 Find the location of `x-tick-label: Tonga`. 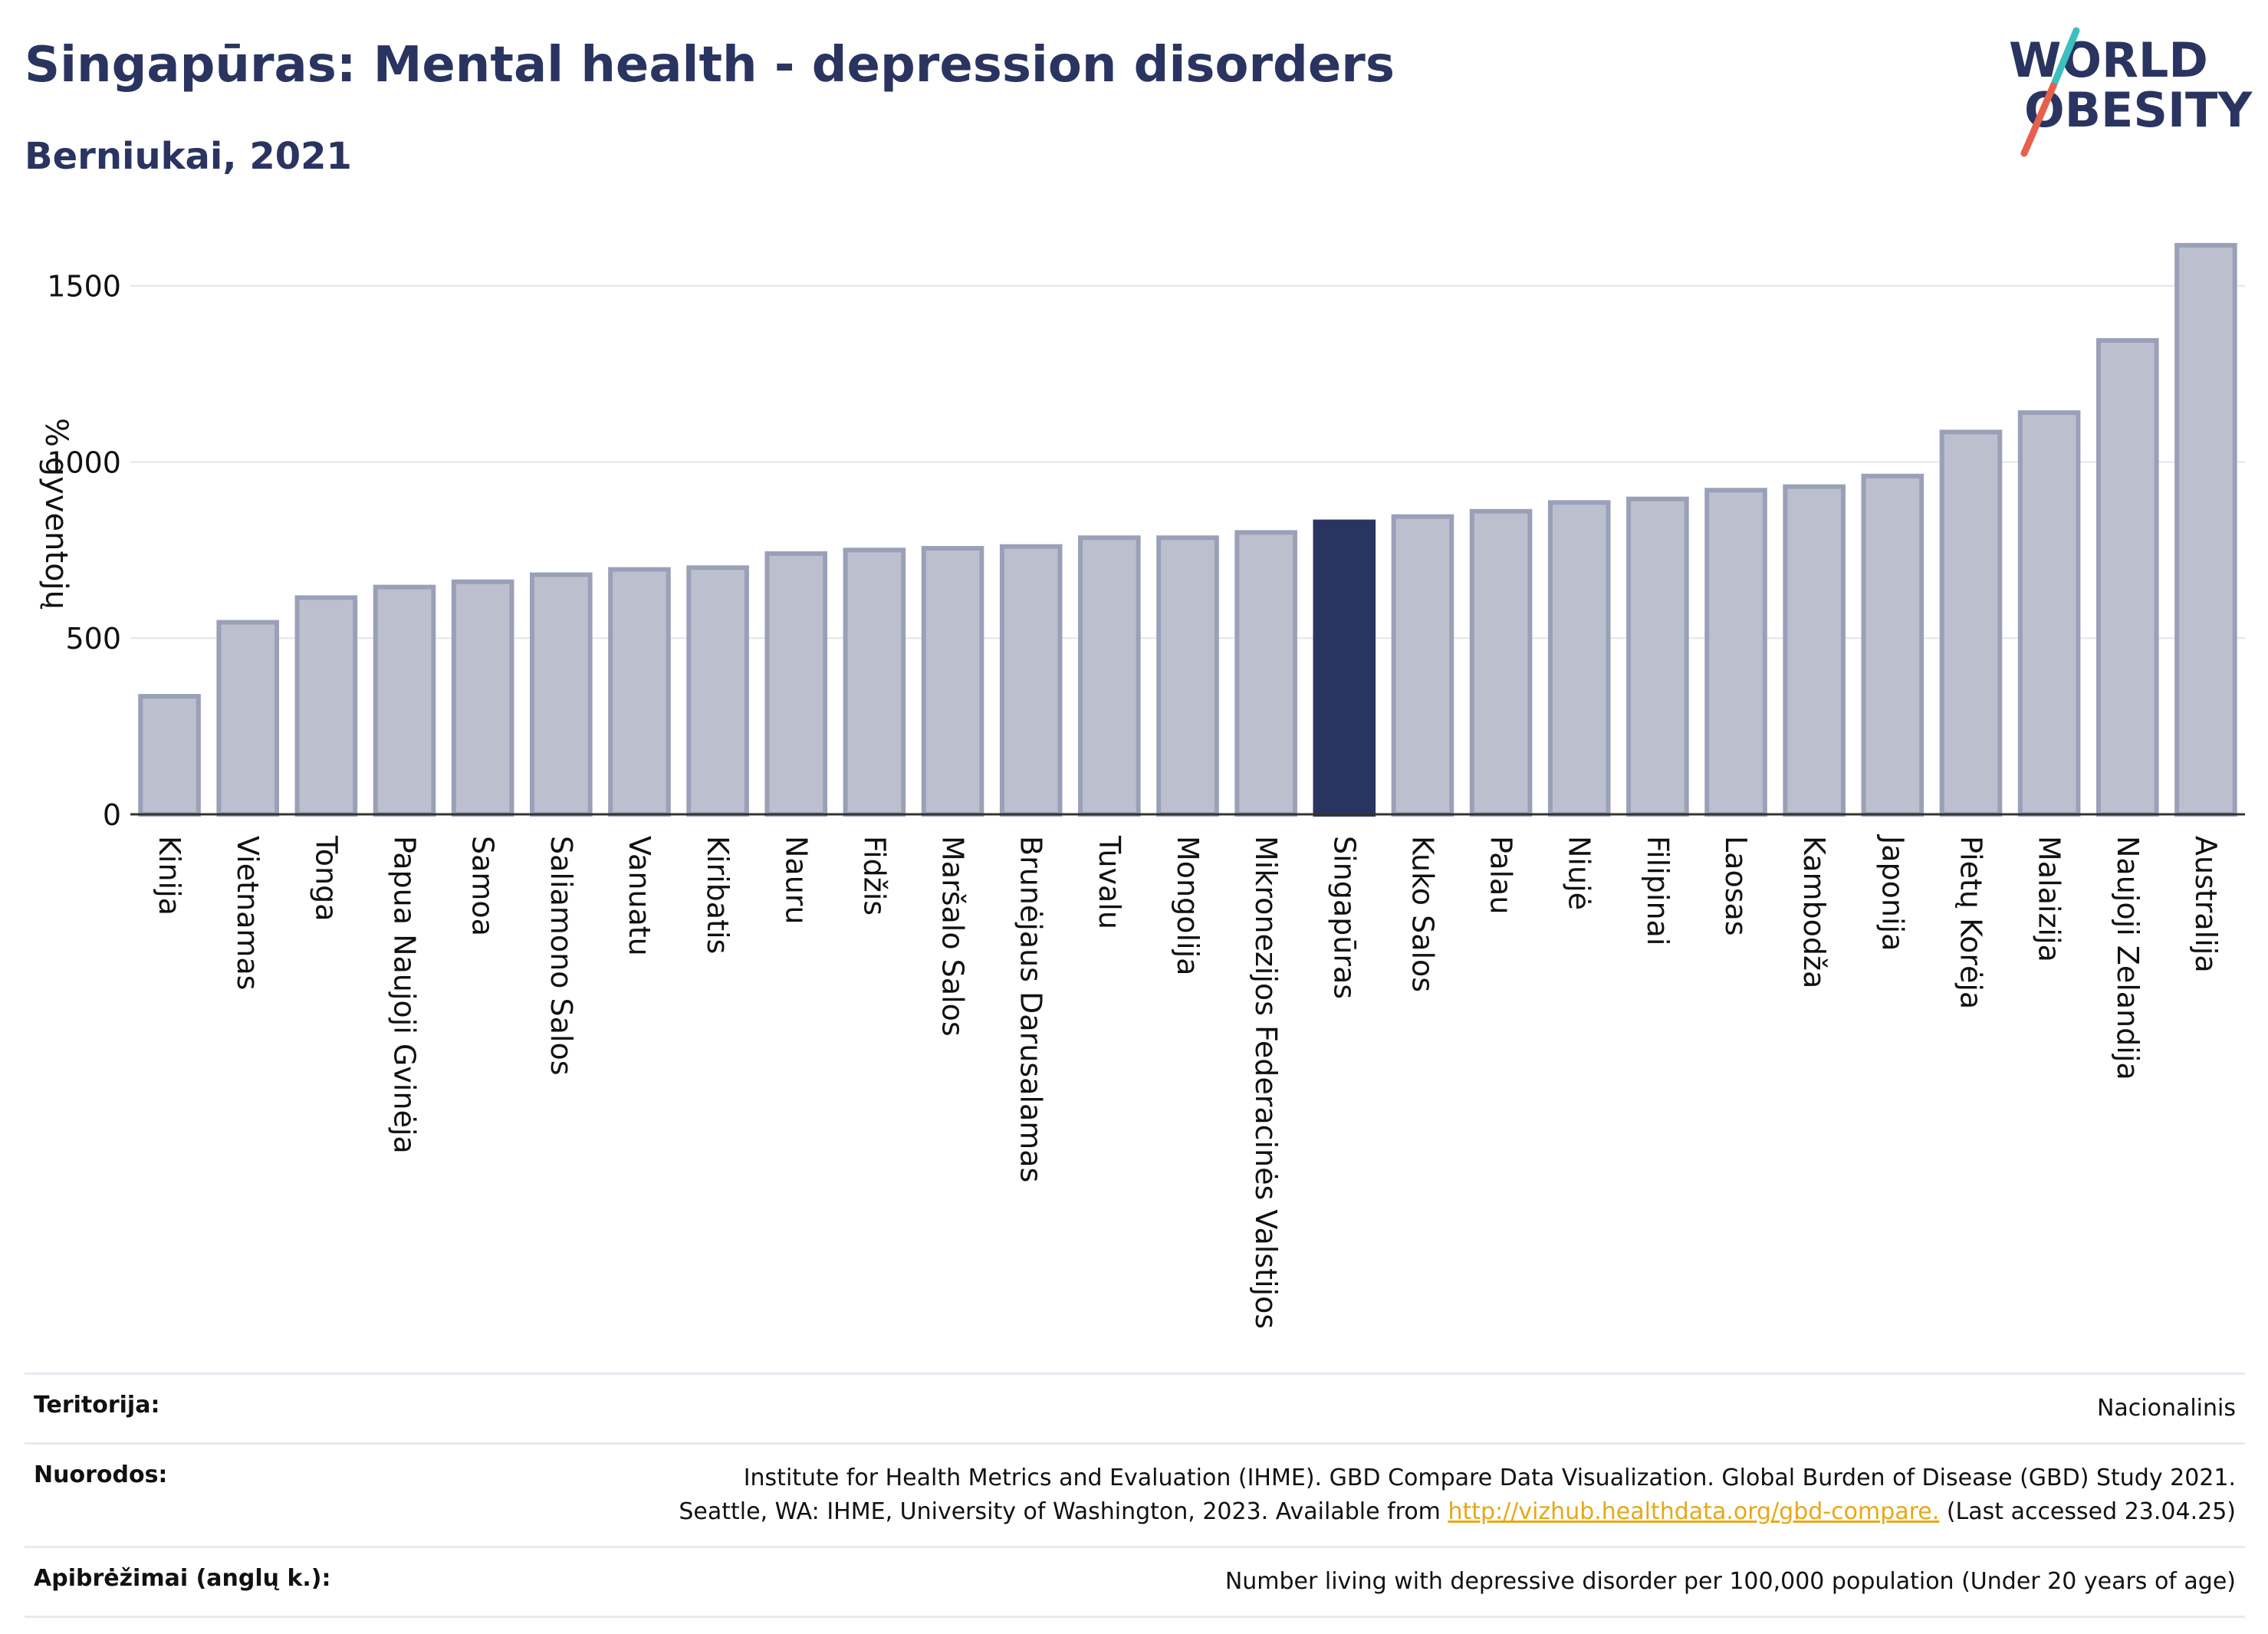

x-tick-label: Tonga is located at coordinates (326, 879).